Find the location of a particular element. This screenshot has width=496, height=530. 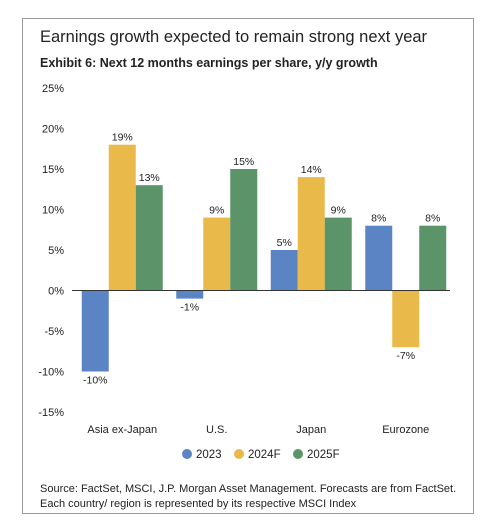

bar-2023-japan is located at coordinates (284, 270).